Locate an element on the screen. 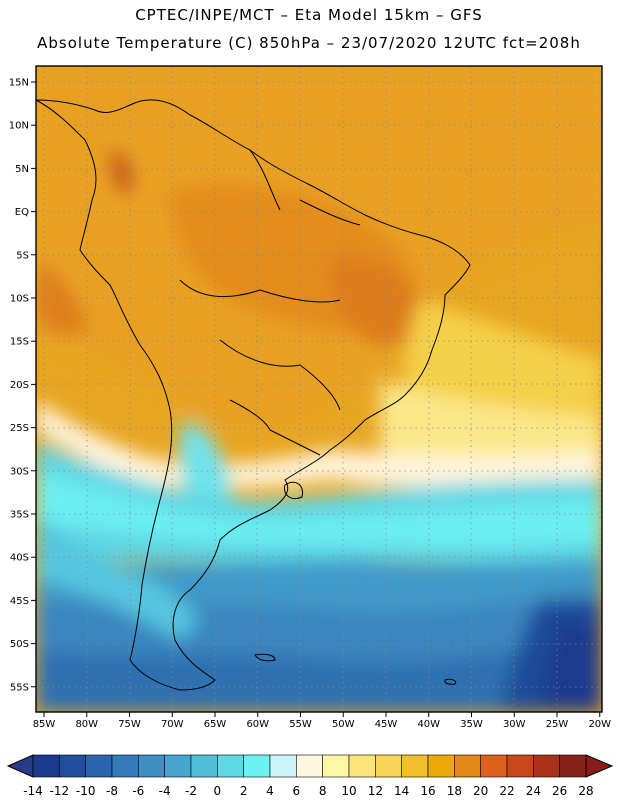 The width and height of the screenshot is (618, 800). colorbar-label: 6 is located at coordinates (297, 791).